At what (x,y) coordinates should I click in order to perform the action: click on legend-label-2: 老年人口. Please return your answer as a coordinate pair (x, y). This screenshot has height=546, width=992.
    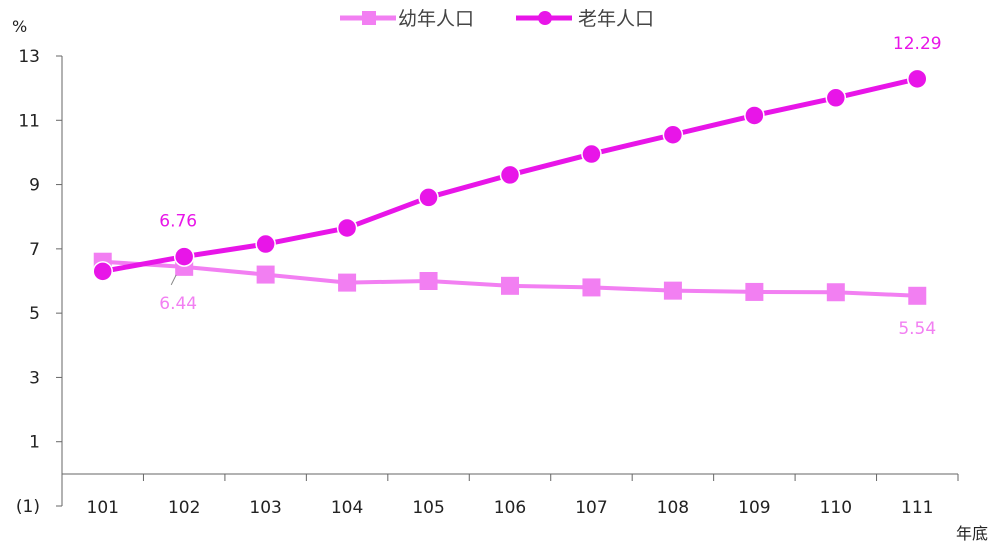
    Looking at the image, I should click on (616, 19).